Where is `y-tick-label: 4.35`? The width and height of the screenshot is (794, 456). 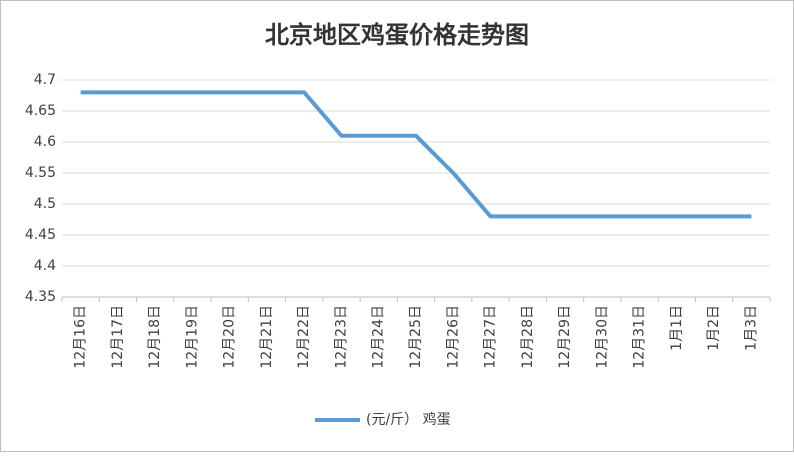
y-tick-label: 4.35 is located at coordinates (40, 297).